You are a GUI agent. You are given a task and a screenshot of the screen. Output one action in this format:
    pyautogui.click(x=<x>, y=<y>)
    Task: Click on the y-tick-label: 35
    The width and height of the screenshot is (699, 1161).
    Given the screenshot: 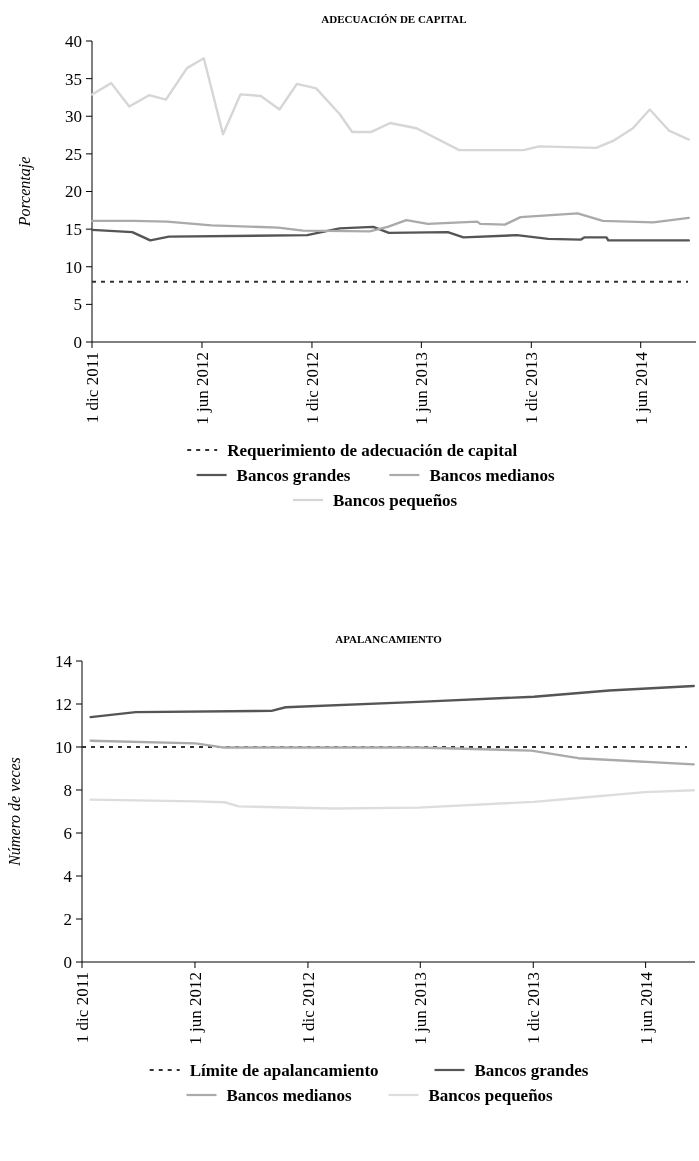 What is the action you would take?
    pyautogui.click(x=73, y=79)
    